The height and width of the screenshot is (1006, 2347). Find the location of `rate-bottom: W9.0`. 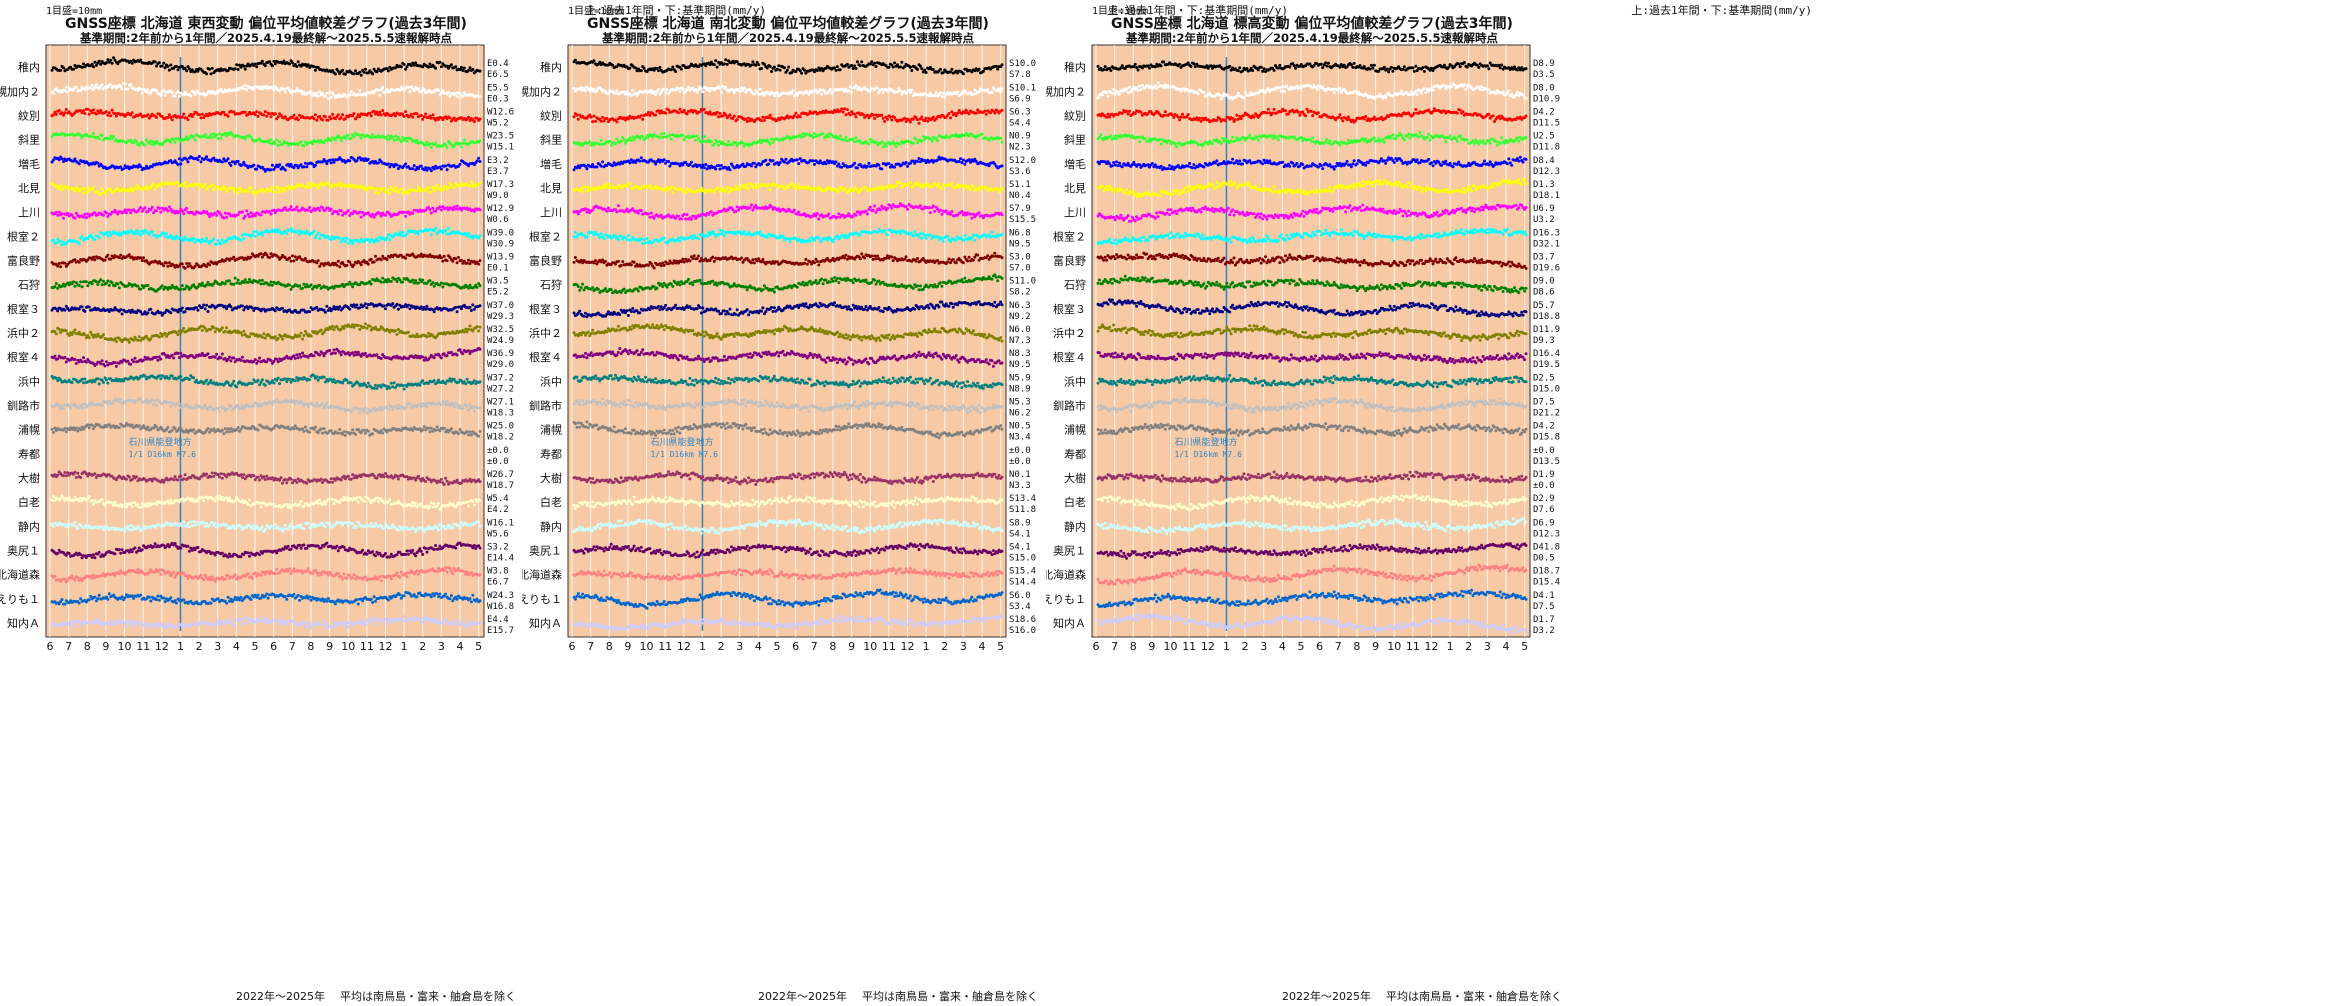

rate-bottom: W9.0 is located at coordinates (498, 196).